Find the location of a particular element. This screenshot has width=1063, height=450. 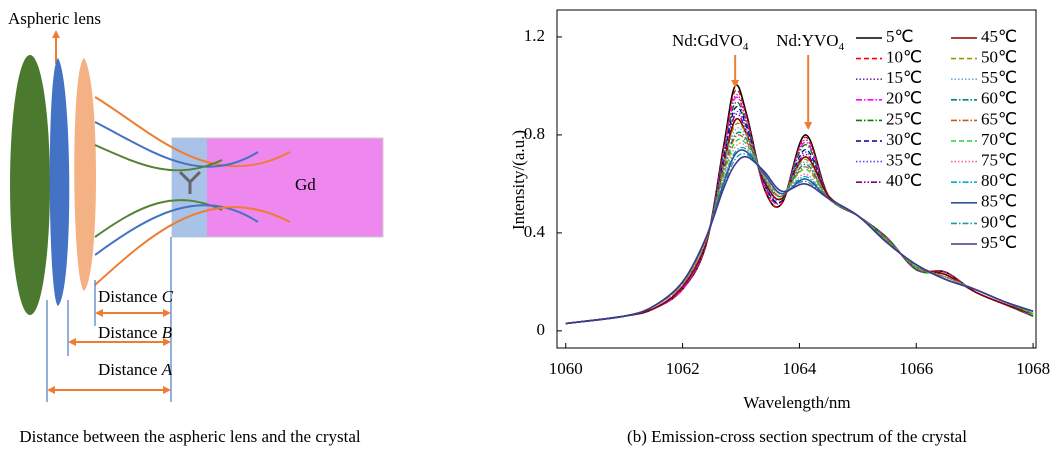

annotation: Nd:GdVO4 is located at coordinates (710, 42).